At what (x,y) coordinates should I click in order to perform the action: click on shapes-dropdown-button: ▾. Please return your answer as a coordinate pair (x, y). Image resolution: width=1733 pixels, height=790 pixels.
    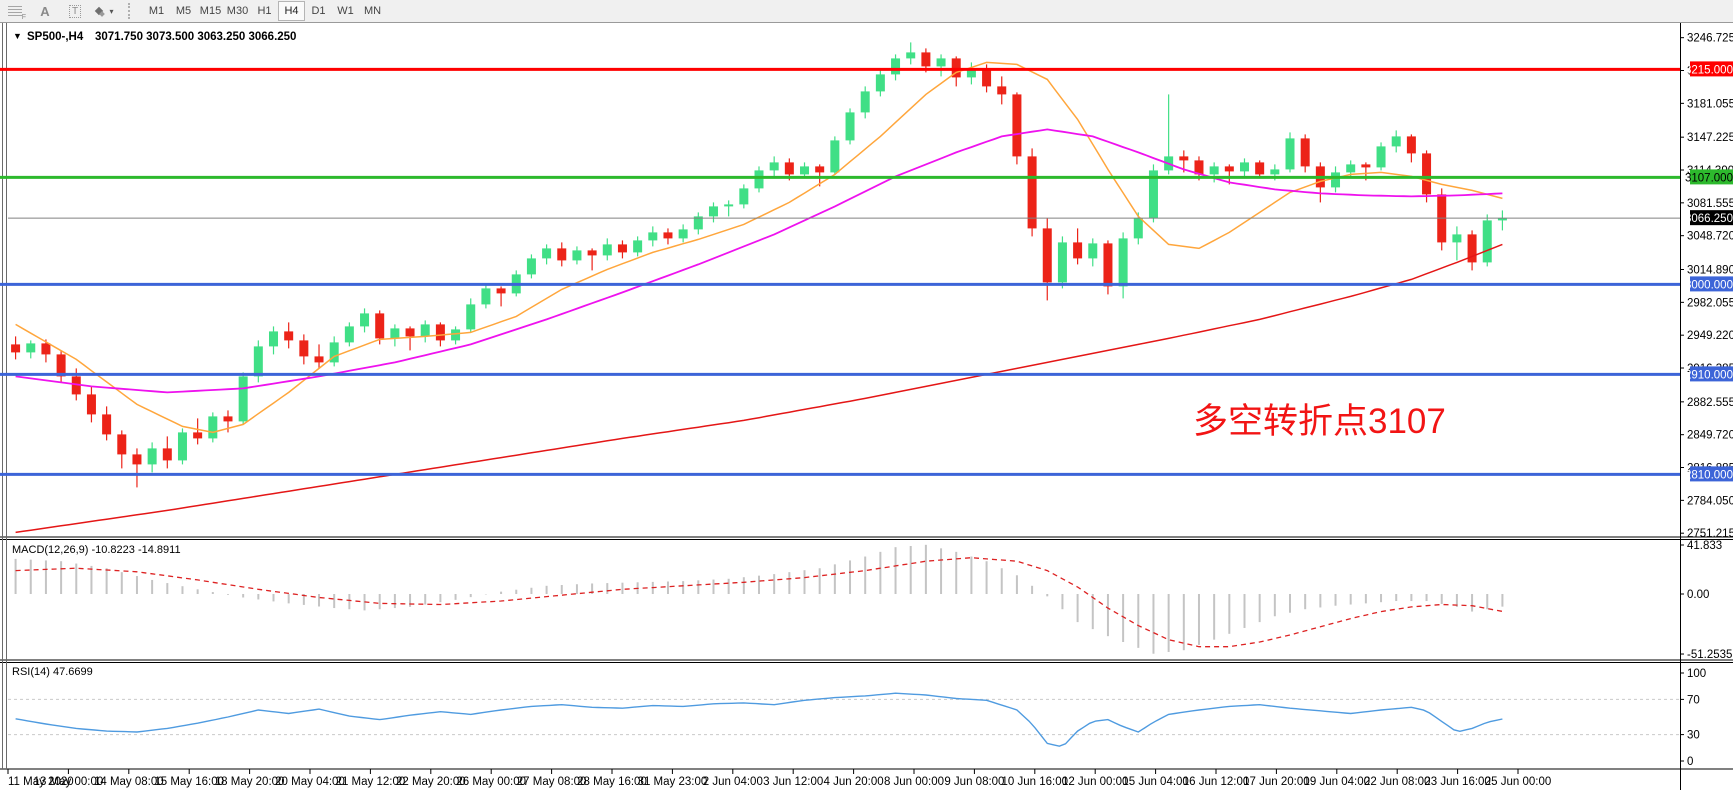
    Looking at the image, I should click on (105, 11).